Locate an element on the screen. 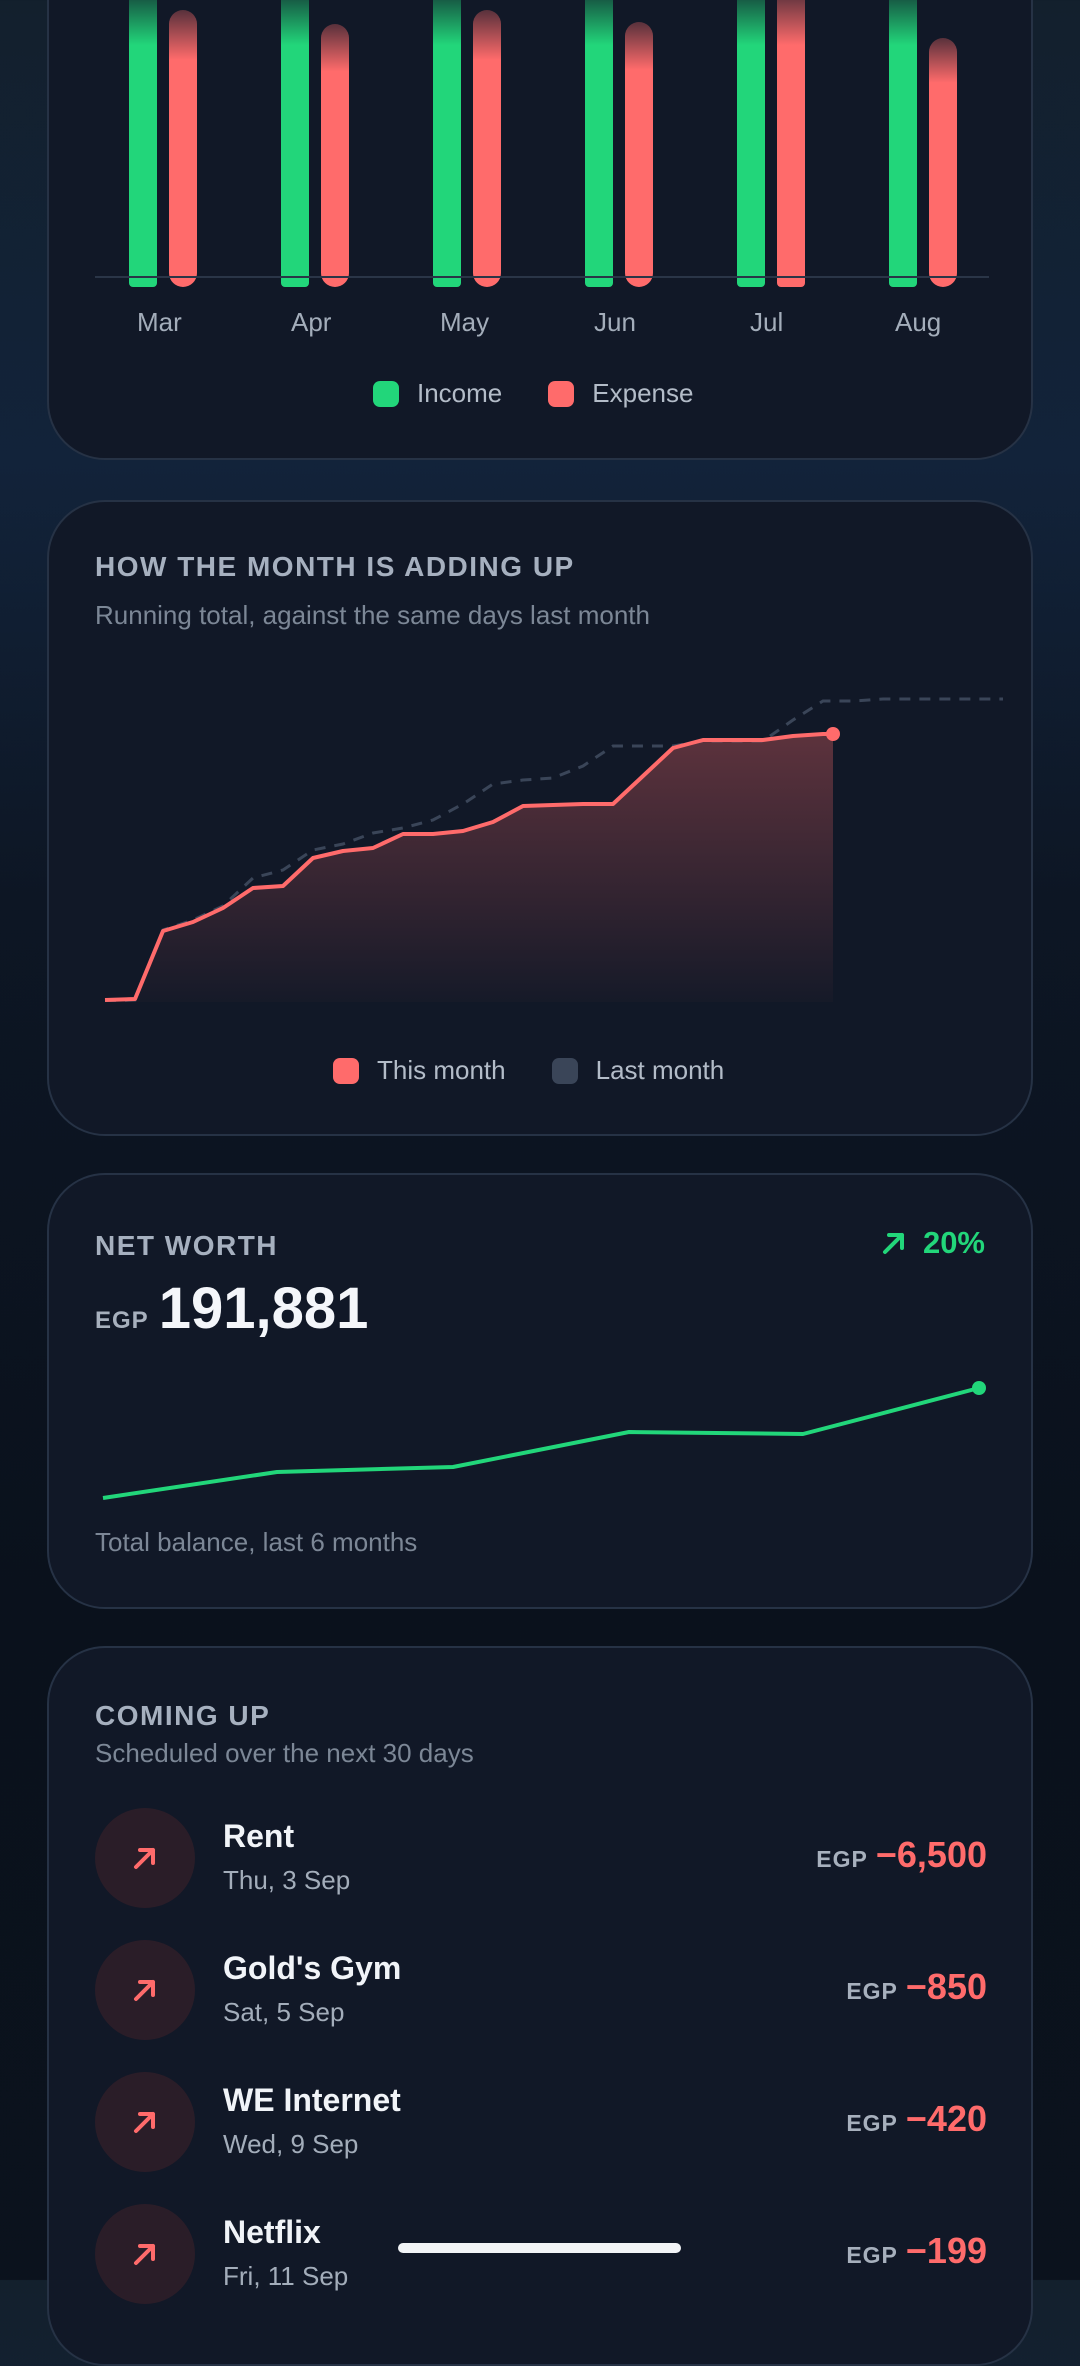 This screenshot has height=2366, width=1080. payment-value: −6,500 is located at coordinates (931, 1854).